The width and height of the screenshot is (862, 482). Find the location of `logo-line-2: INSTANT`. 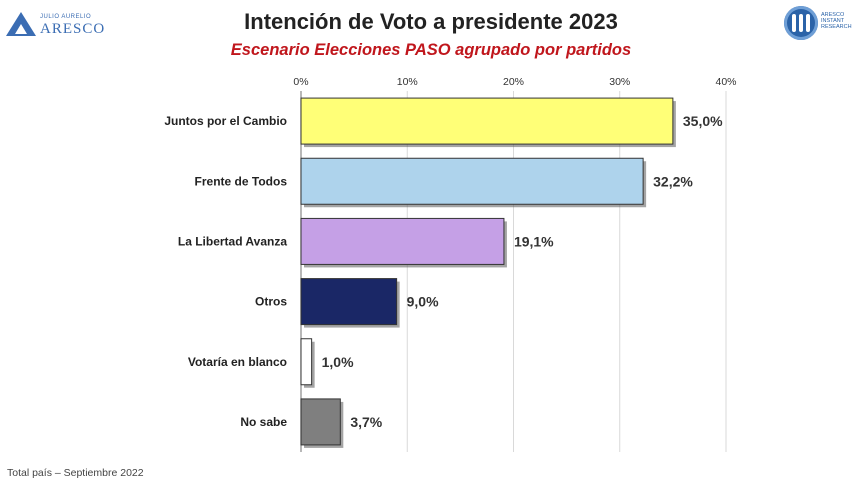

logo-line-2: INSTANT is located at coordinates (833, 21).